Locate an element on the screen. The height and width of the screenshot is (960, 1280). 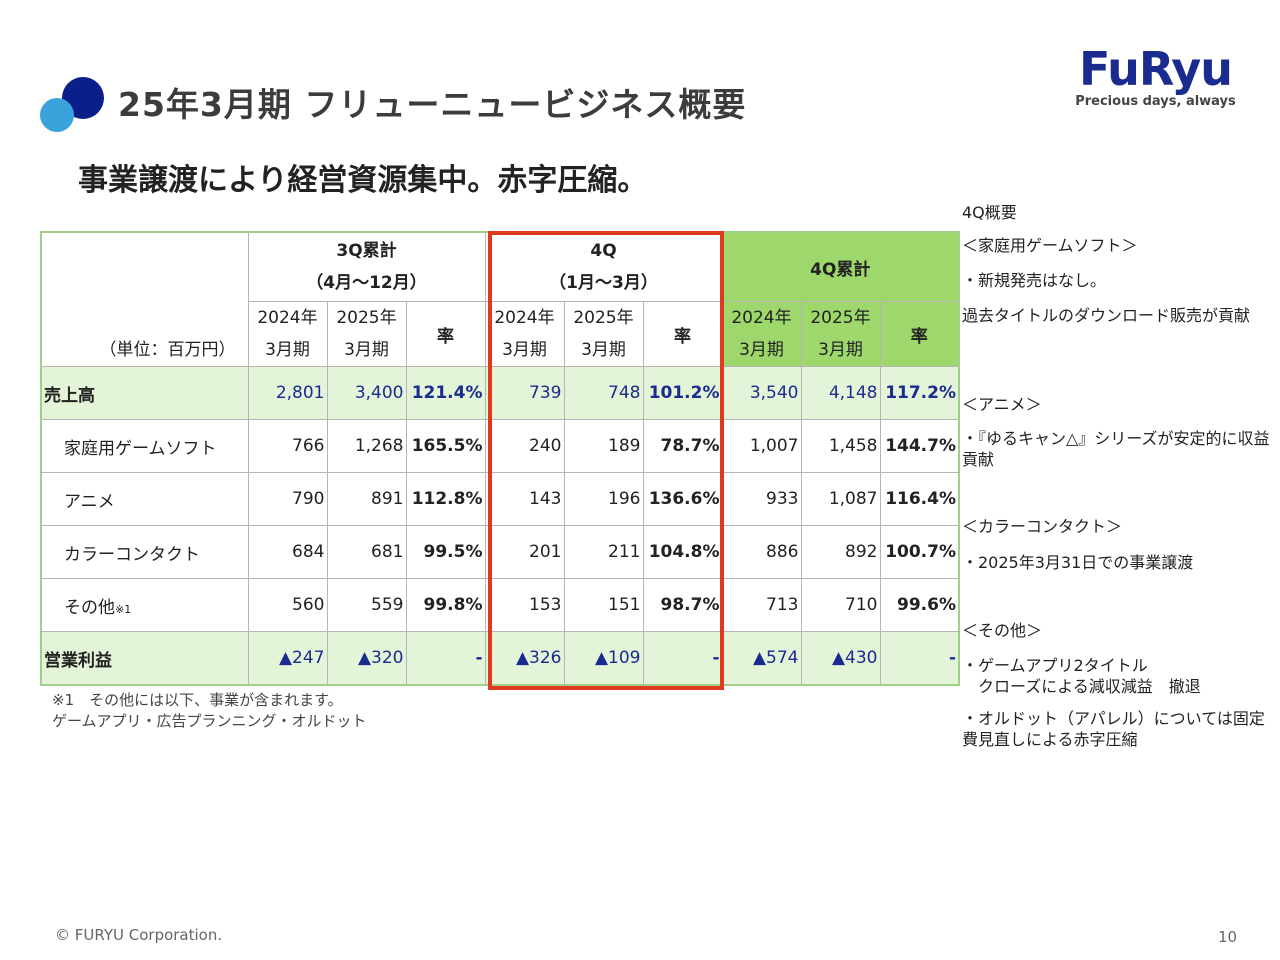
cell: 1,007 is located at coordinates (761, 446).